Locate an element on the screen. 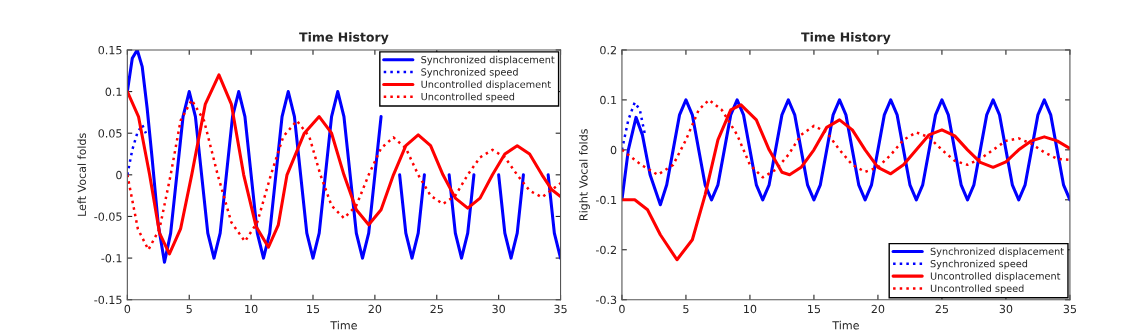  y-tick-label: -0.05 is located at coordinates (108, 216).